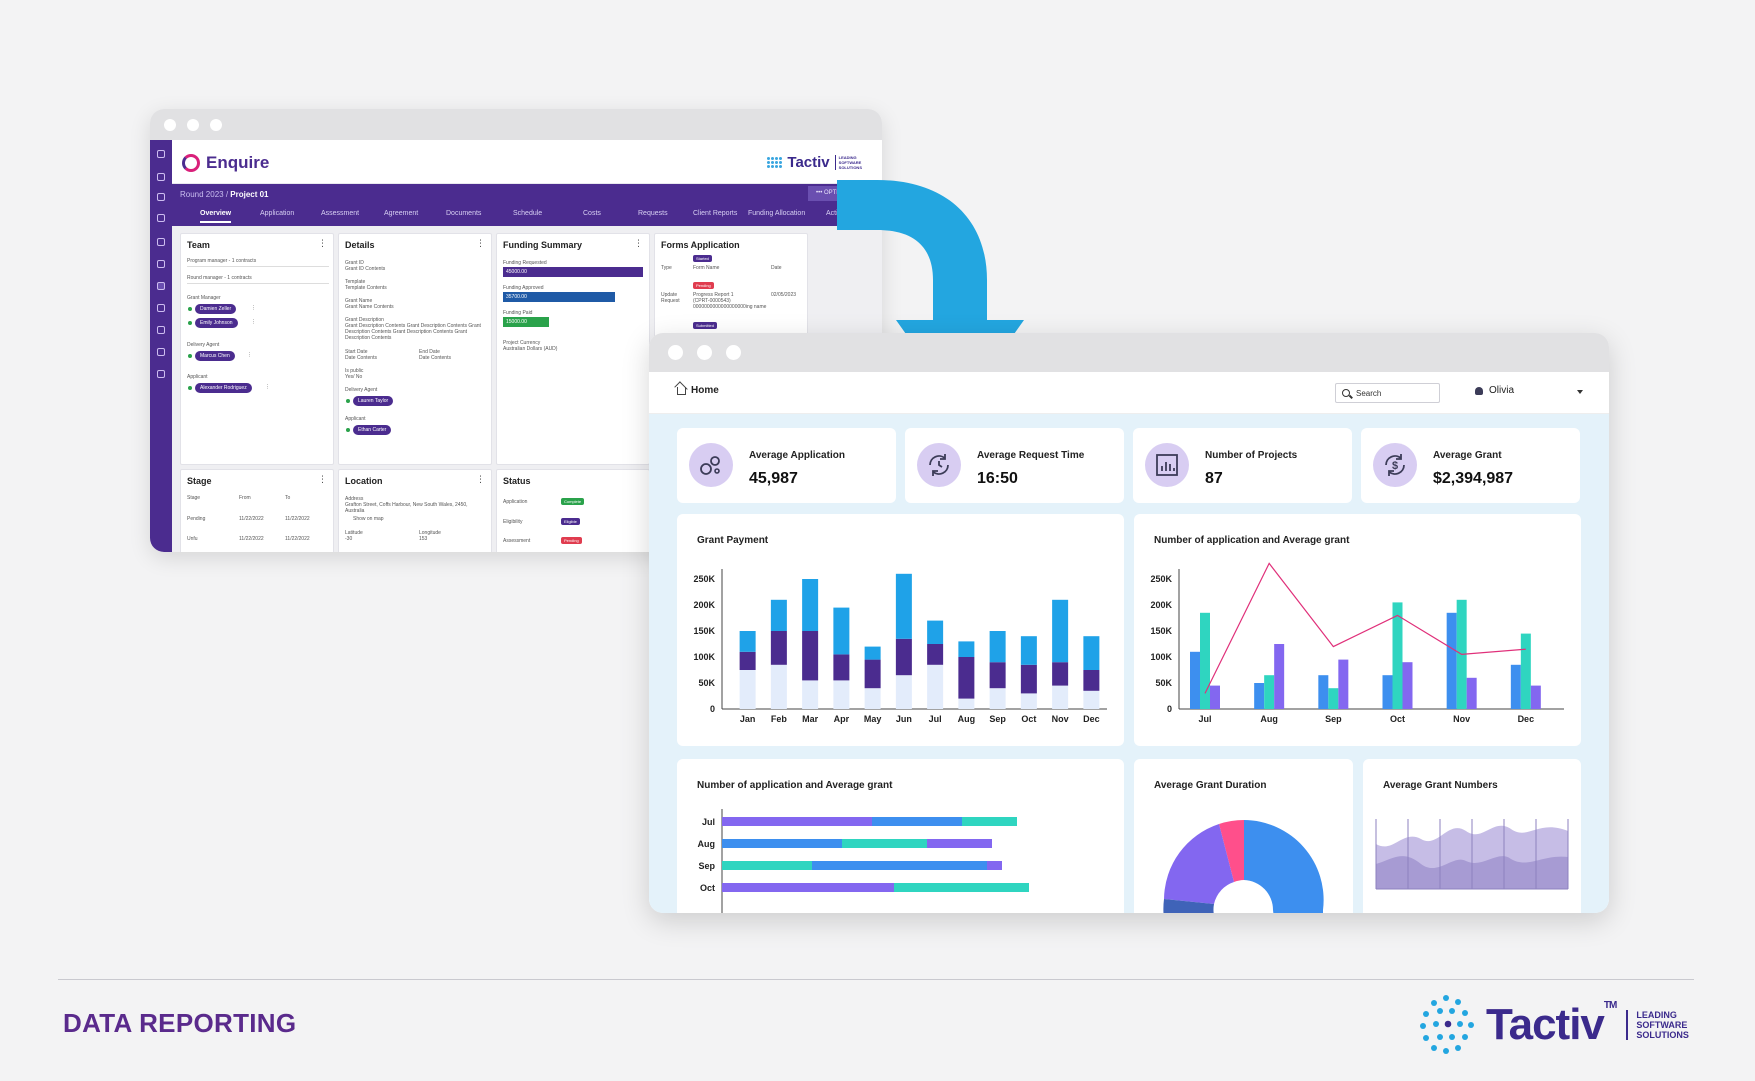 The image size is (1755, 1081). What do you see at coordinates (340, 213) in the screenshot?
I see `tab-assessment: Assessment` at bounding box center [340, 213].